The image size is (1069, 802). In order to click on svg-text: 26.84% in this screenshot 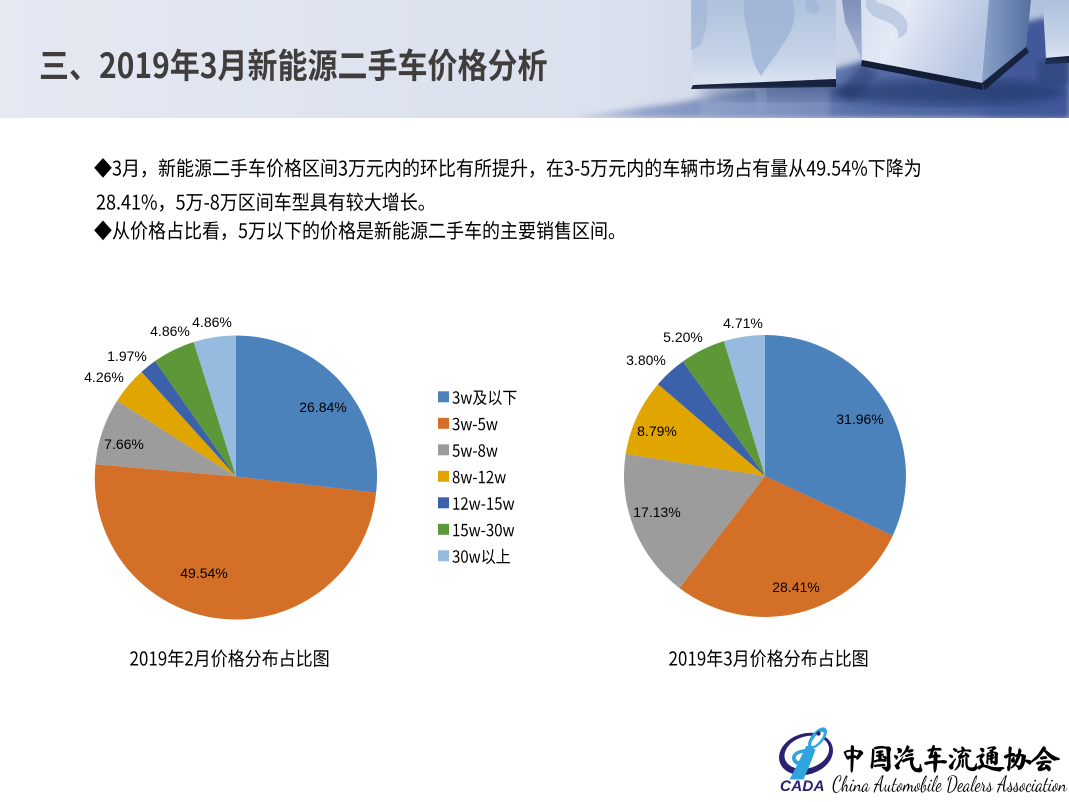, I will do `click(322, 407)`.